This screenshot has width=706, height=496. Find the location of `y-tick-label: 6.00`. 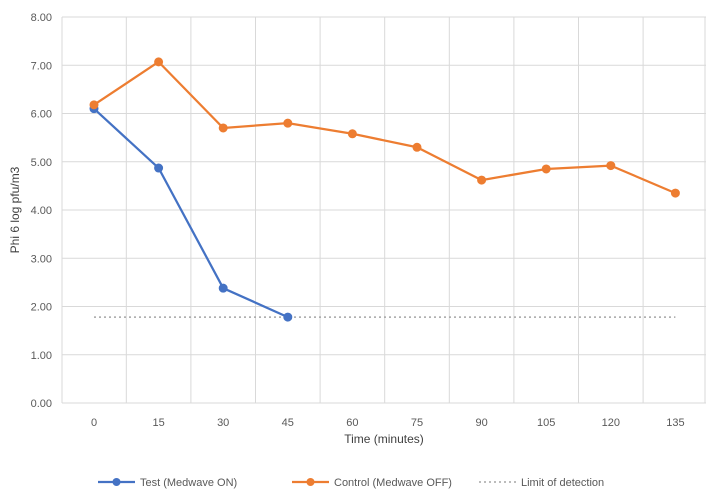

y-tick-label: 6.00 is located at coordinates (41, 115).